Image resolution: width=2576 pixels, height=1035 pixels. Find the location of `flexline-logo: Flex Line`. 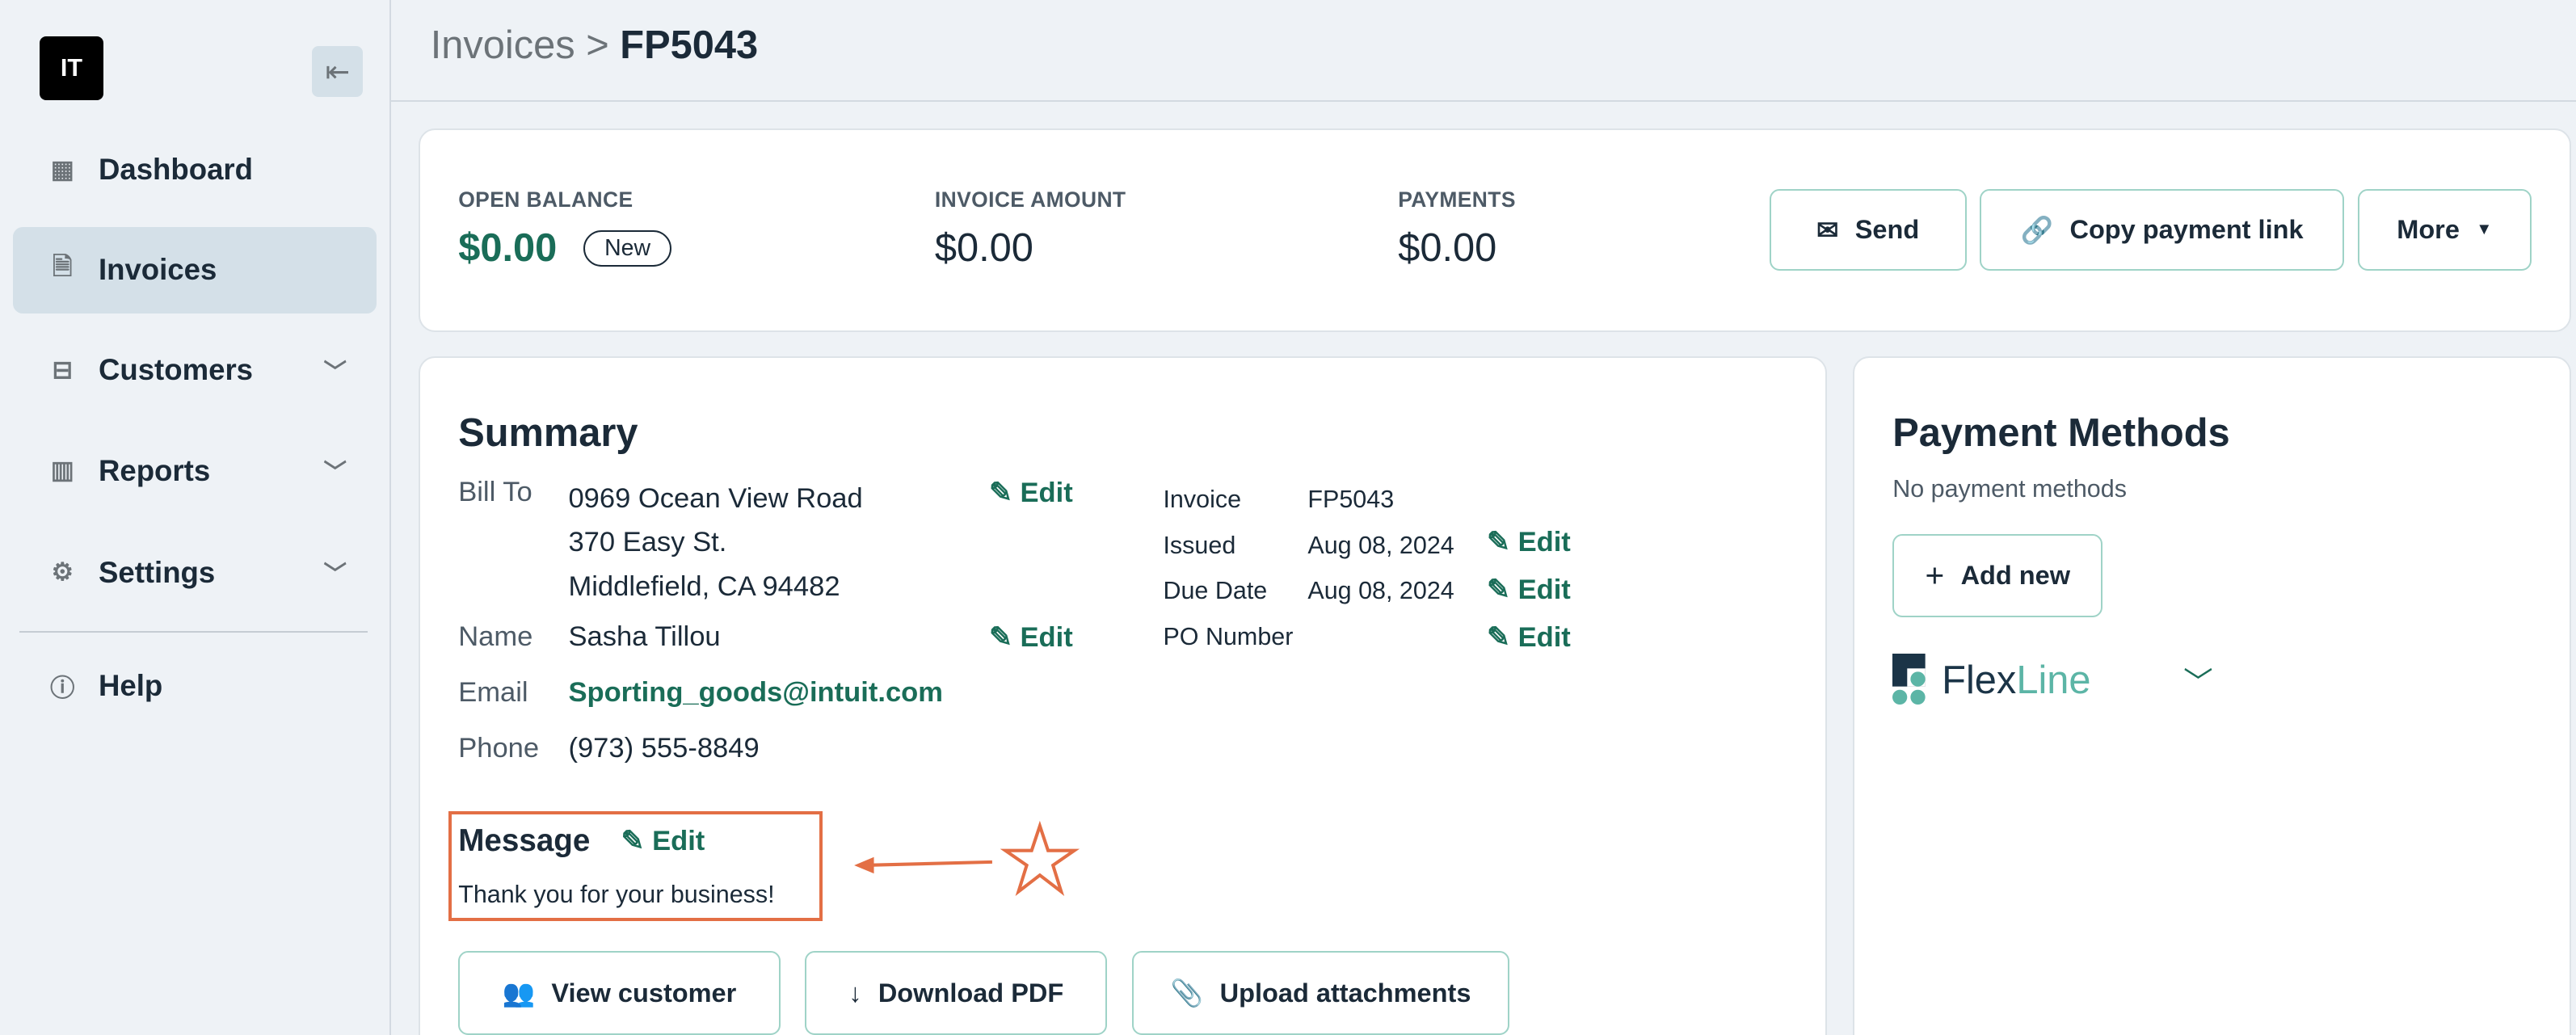

flexline-logo: Flex Line is located at coordinates (1991, 680).